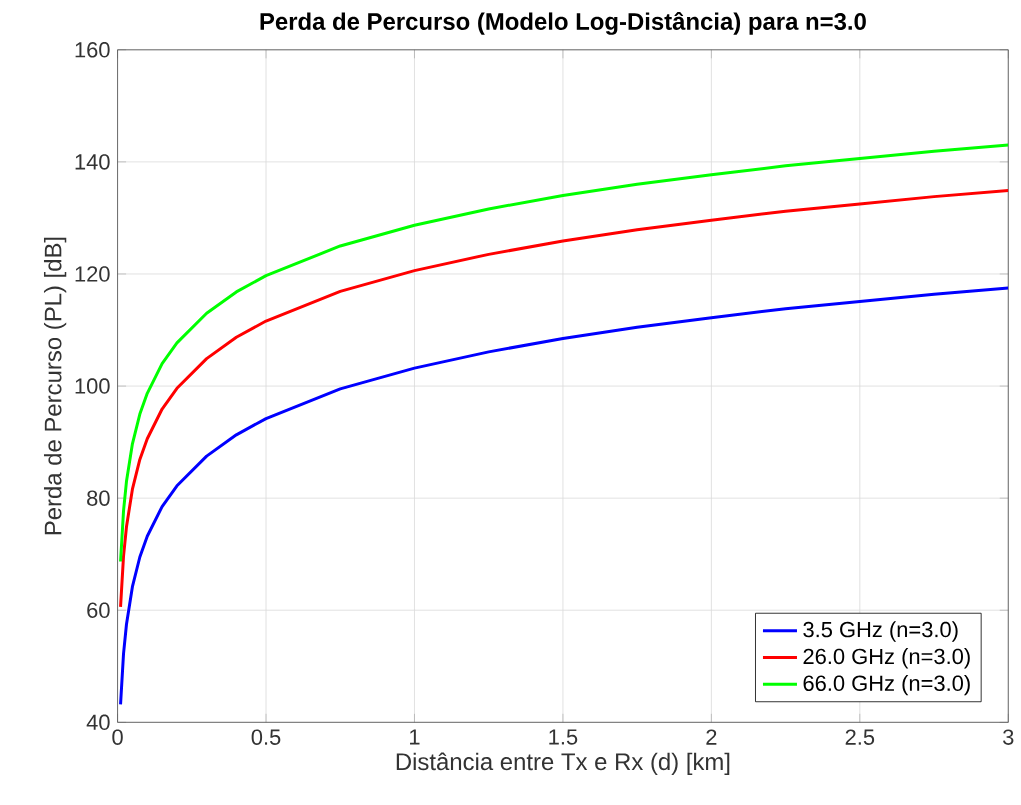  What do you see at coordinates (563, 763) in the screenshot?
I see `x-axis-title: Distância entre Tx e Rx (d) [km]` at bounding box center [563, 763].